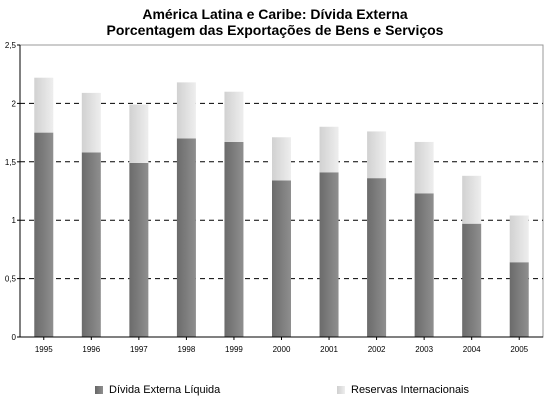 This screenshot has height=400, width=550. I want to click on bar-1997-divida, so click(139, 249).